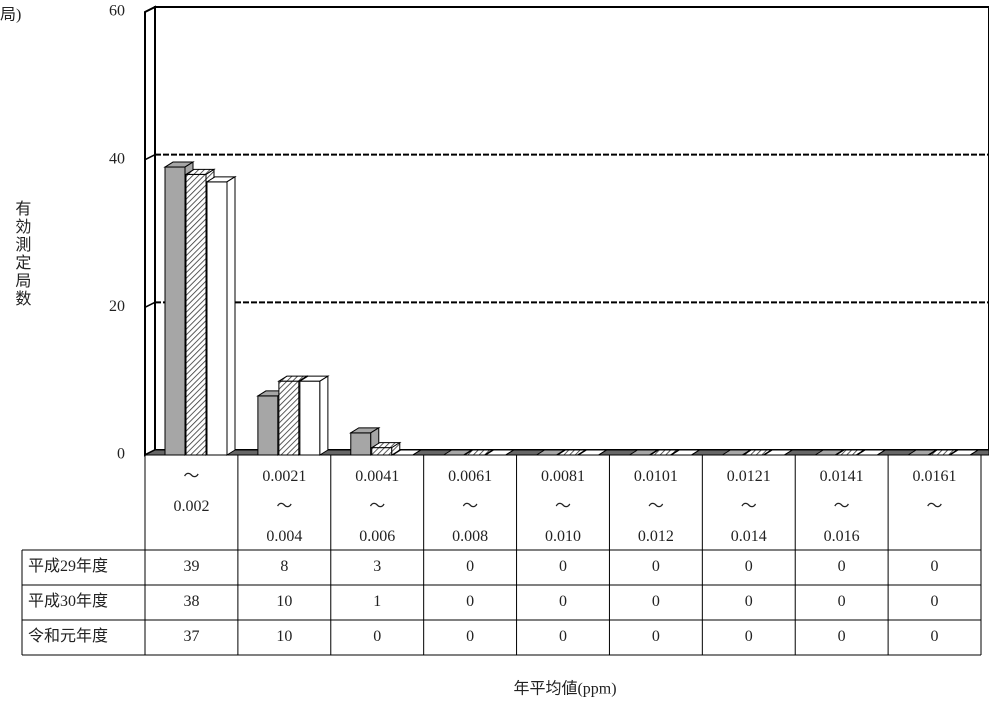 The width and height of the screenshot is (989, 703). I want to click on x-tick-line: 0.0121, so click(749, 476).